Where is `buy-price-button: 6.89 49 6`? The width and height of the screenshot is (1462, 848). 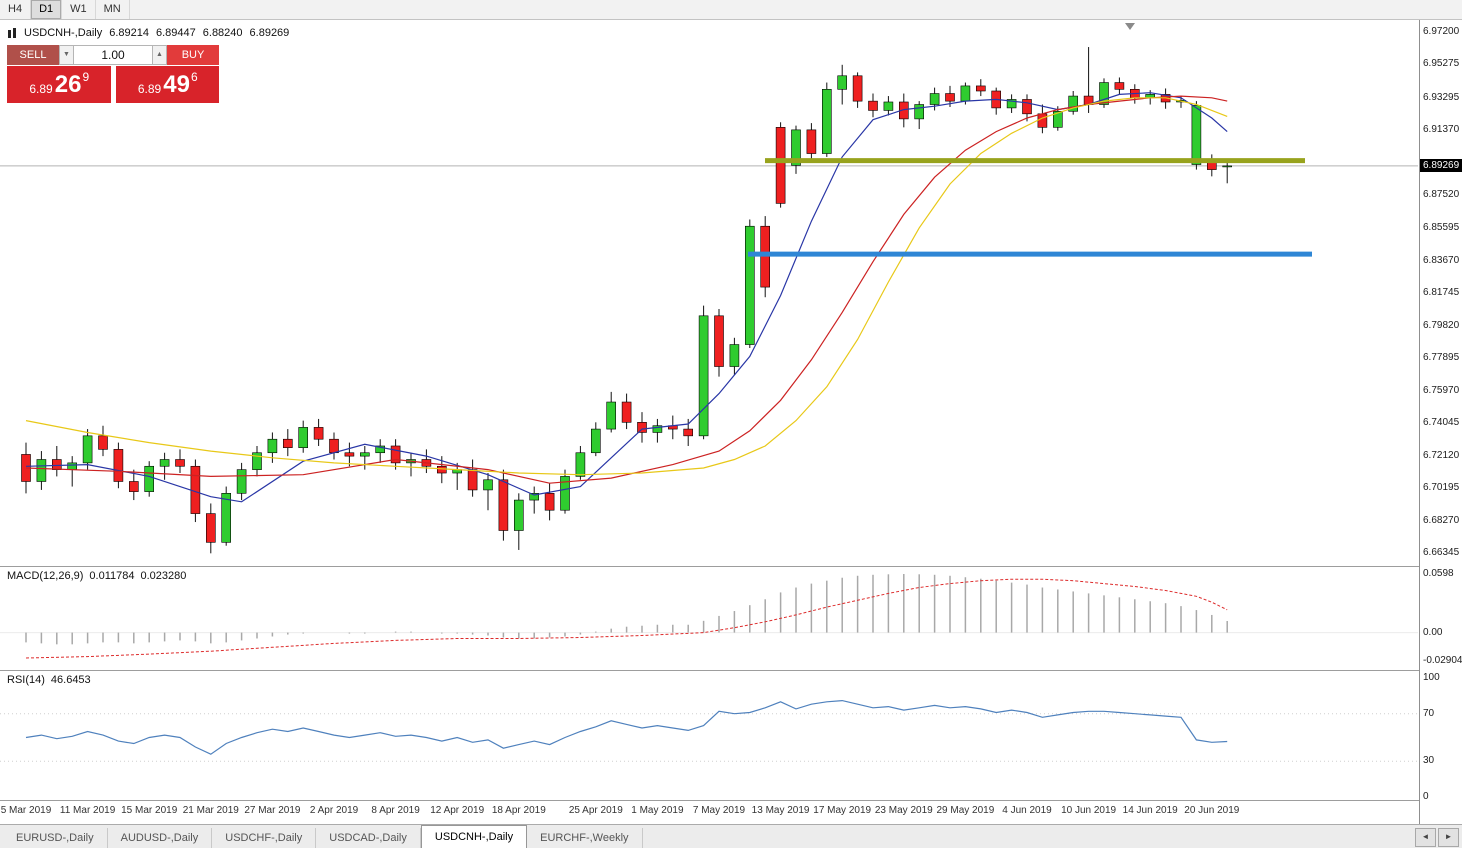 buy-price-button: 6.89 49 6 is located at coordinates (167, 84).